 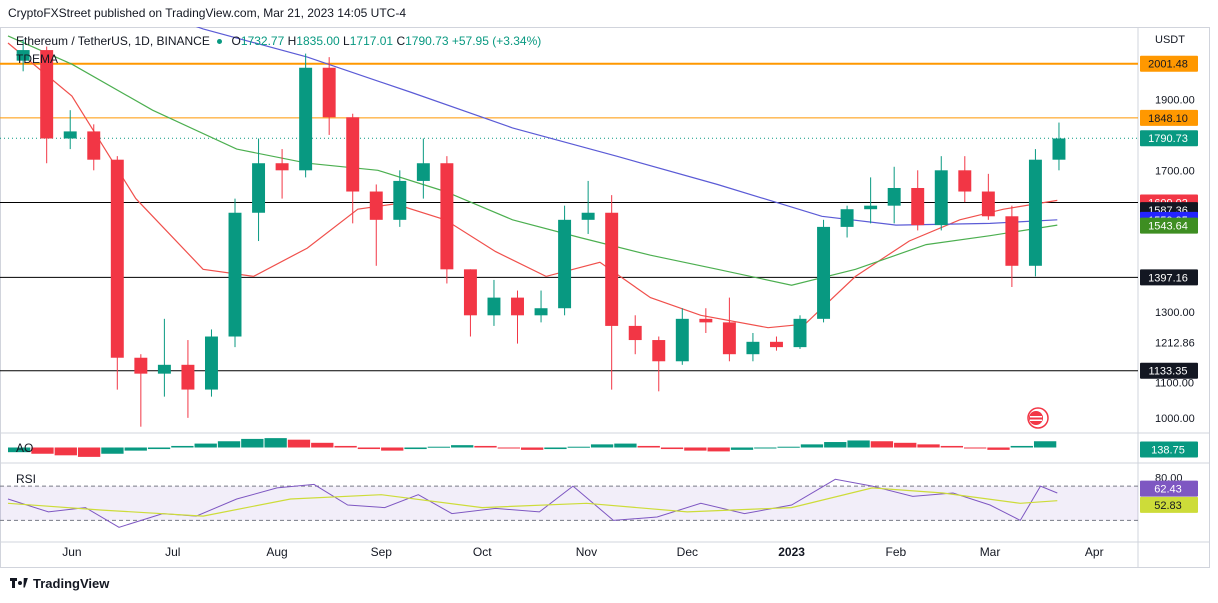 What do you see at coordinates (1170, 40) in the screenshot?
I see `currency-label: USDT` at bounding box center [1170, 40].